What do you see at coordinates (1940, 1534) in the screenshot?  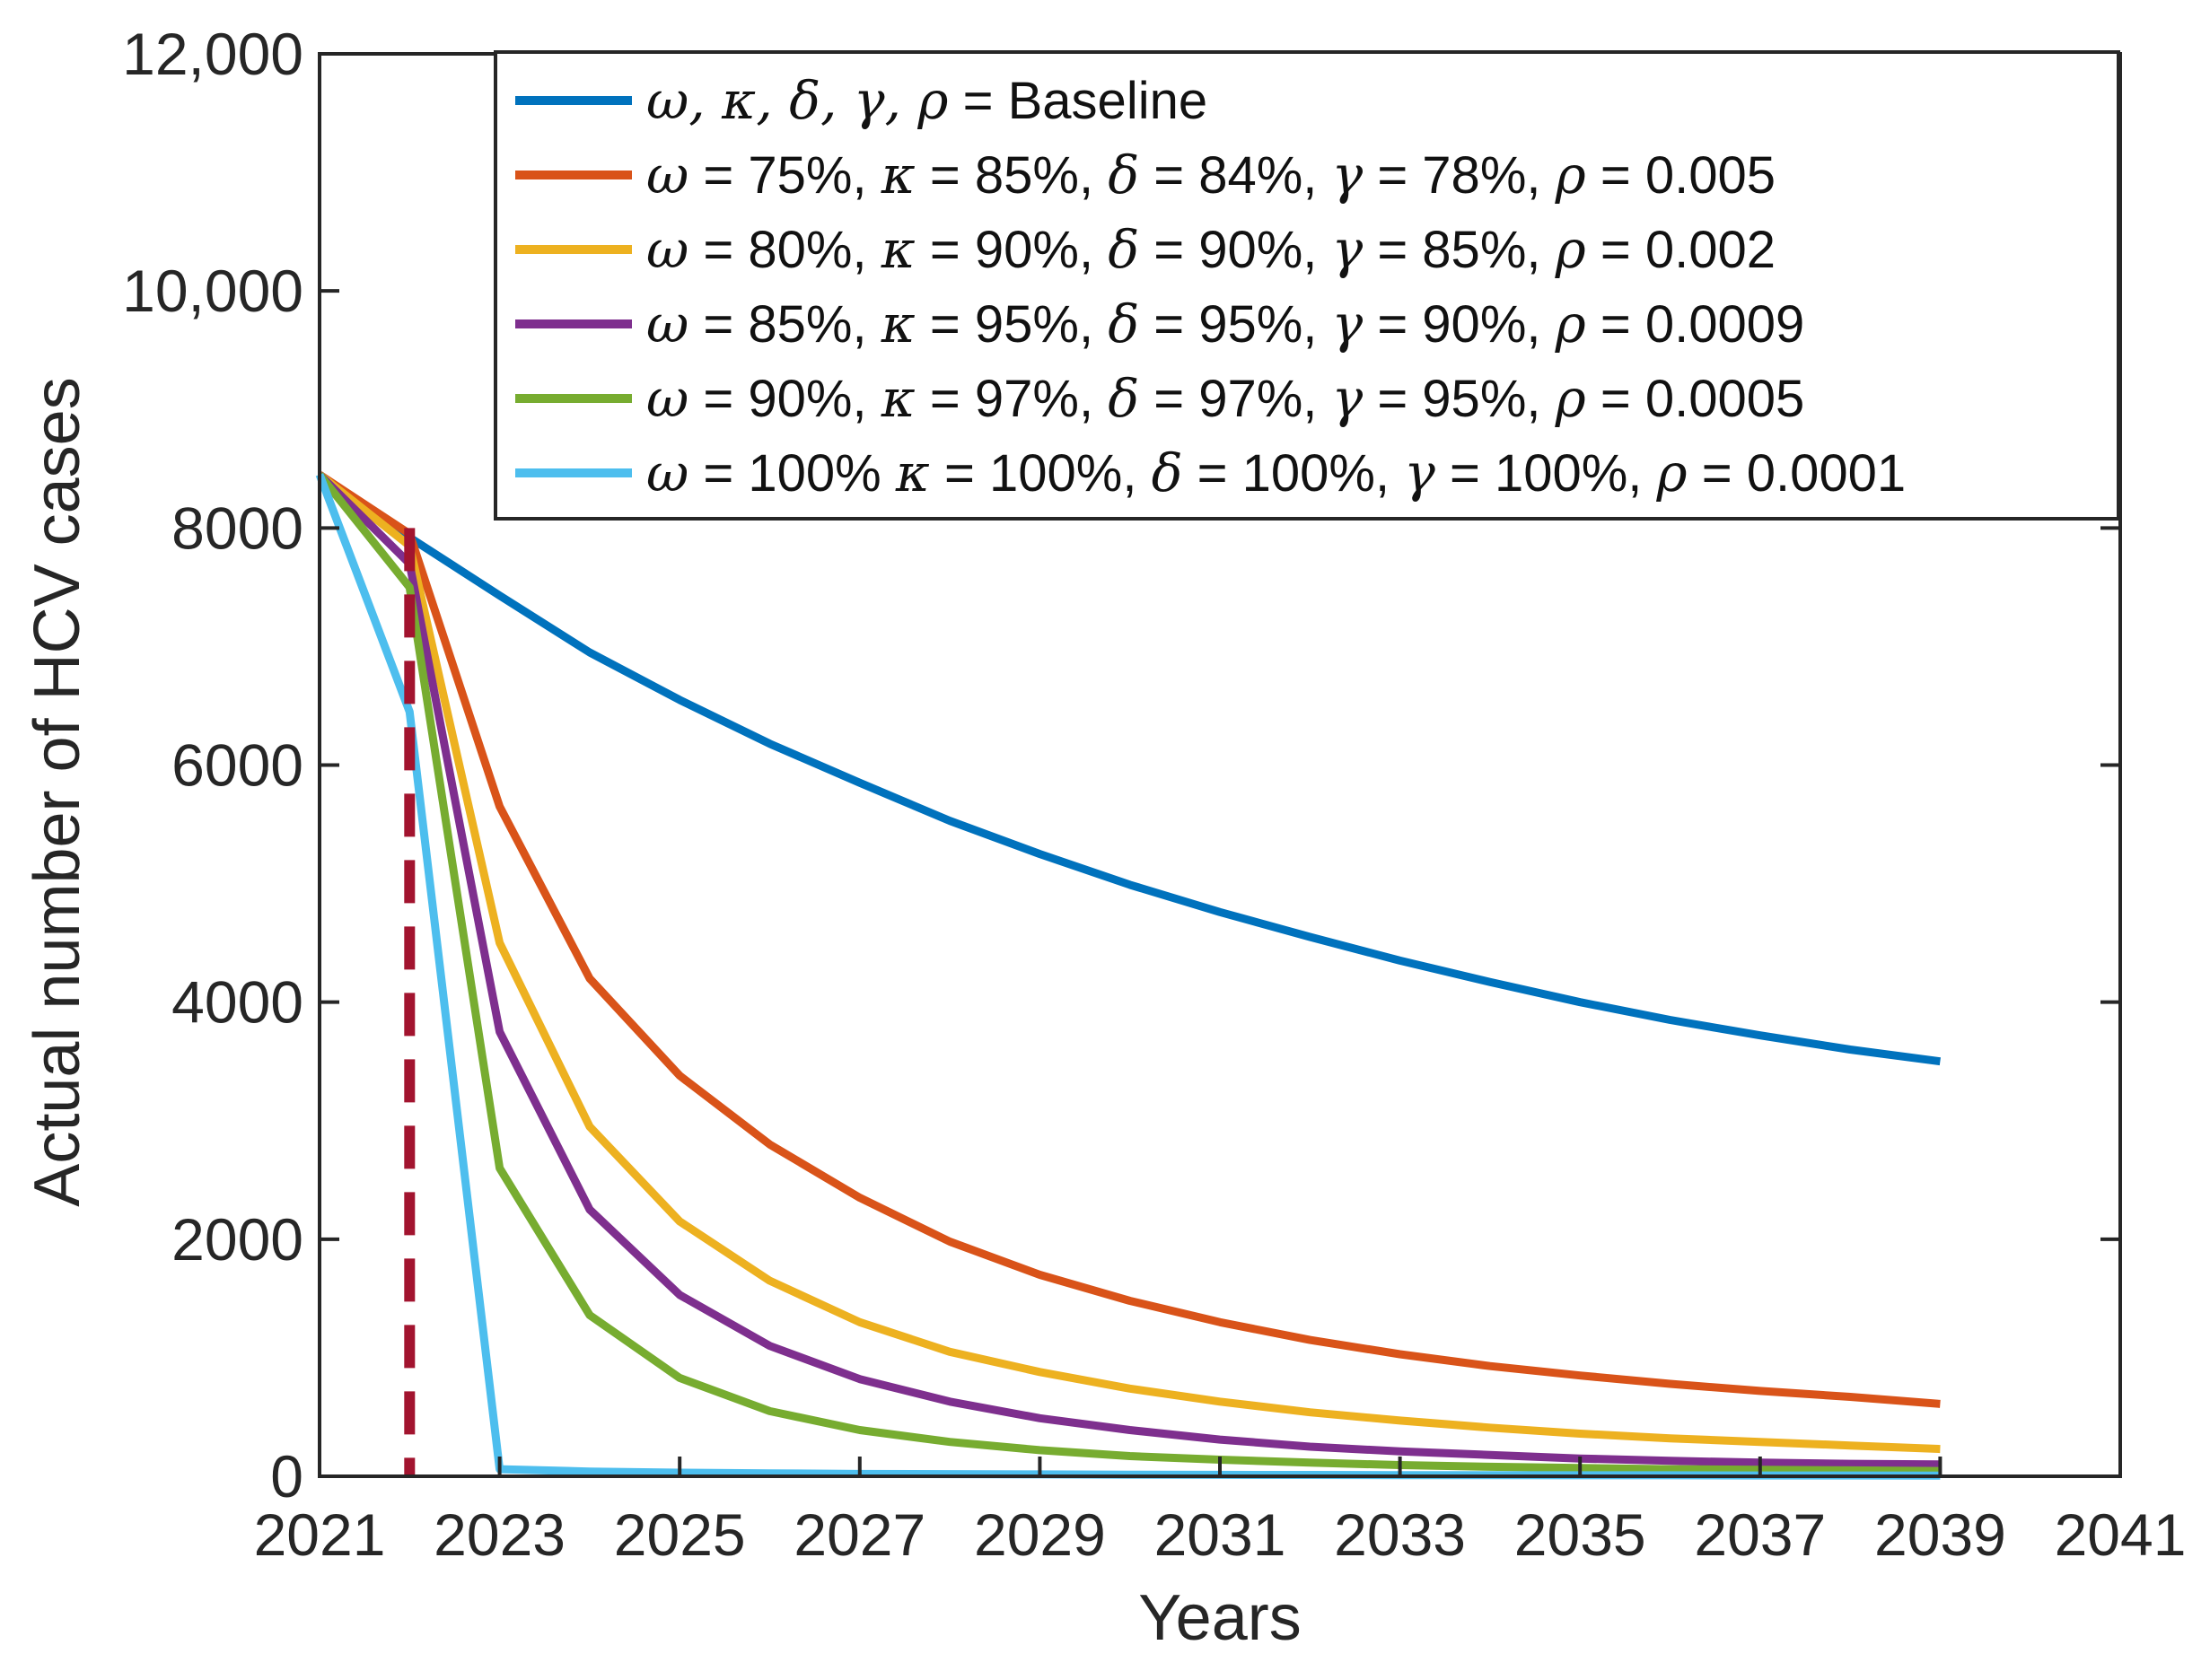 I see `x-tick-label: 2039` at bounding box center [1940, 1534].